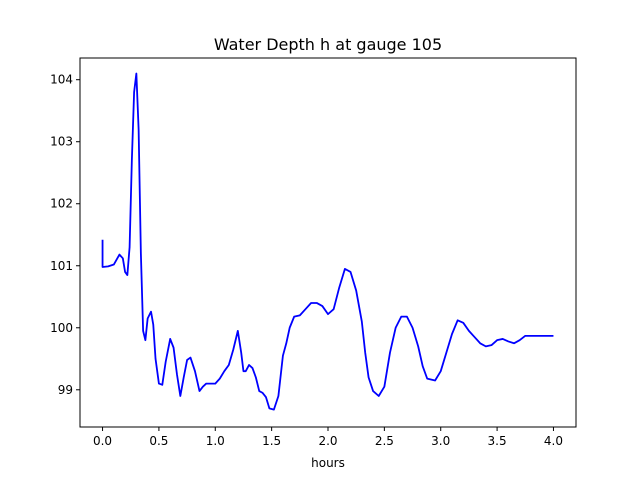 Image resolution: width=640 pixels, height=480 pixels. I want to click on chart-title: Water Depth h at gauge 105, so click(328, 44).